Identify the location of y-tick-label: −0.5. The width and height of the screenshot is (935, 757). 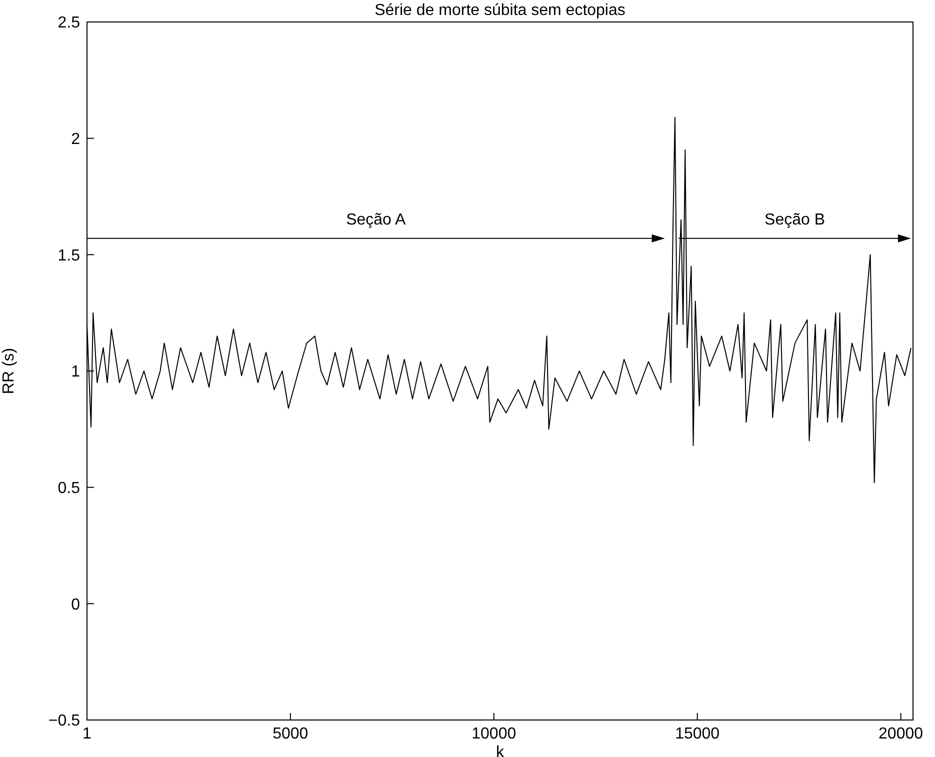
(64, 721).